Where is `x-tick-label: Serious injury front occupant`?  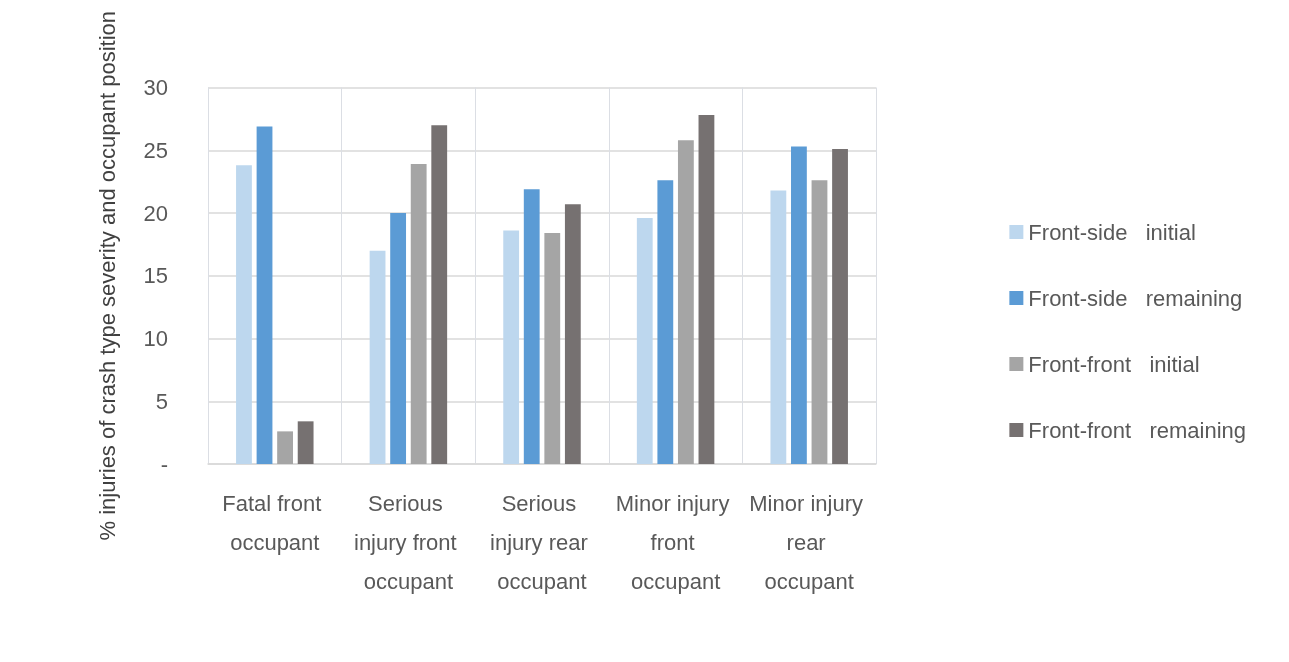
x-tick-label: Serious injury front occupant is located at coordinates (408, 542).